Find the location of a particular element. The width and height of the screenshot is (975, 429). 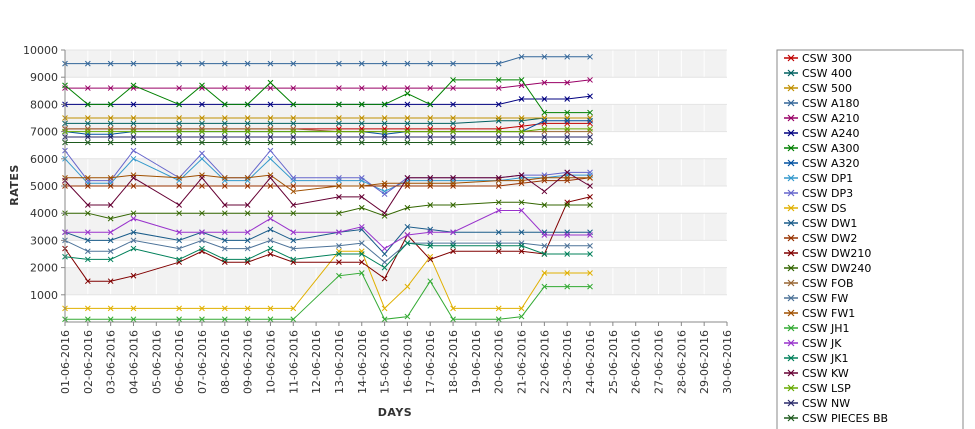

legend-item: CSW DP3 is located at coordinates (818, 193).